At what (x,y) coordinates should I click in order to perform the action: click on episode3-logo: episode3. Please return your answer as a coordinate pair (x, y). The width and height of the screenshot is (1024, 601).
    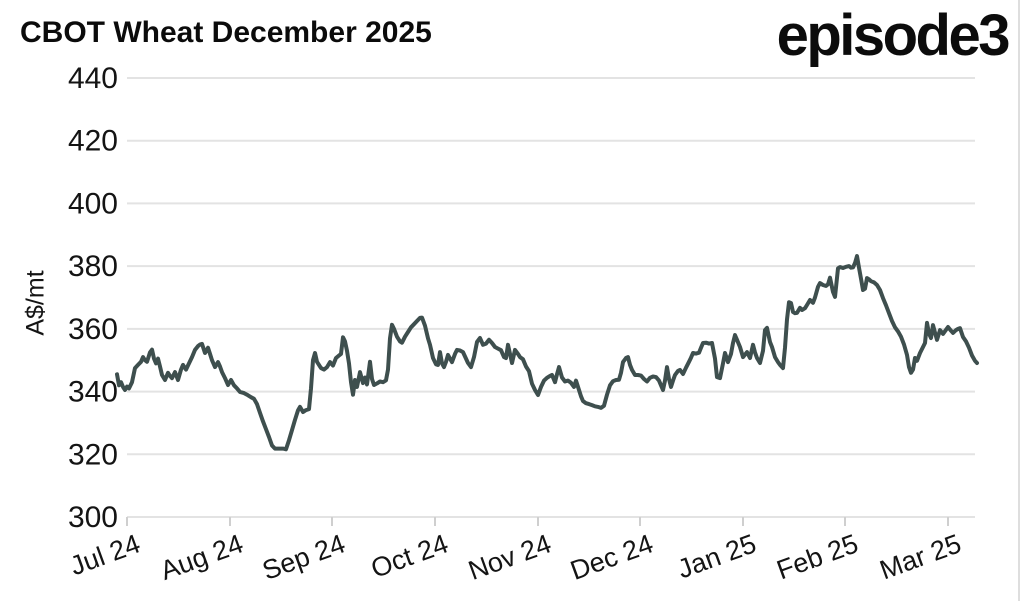
    Looking at the image, I should click on (893, 35).